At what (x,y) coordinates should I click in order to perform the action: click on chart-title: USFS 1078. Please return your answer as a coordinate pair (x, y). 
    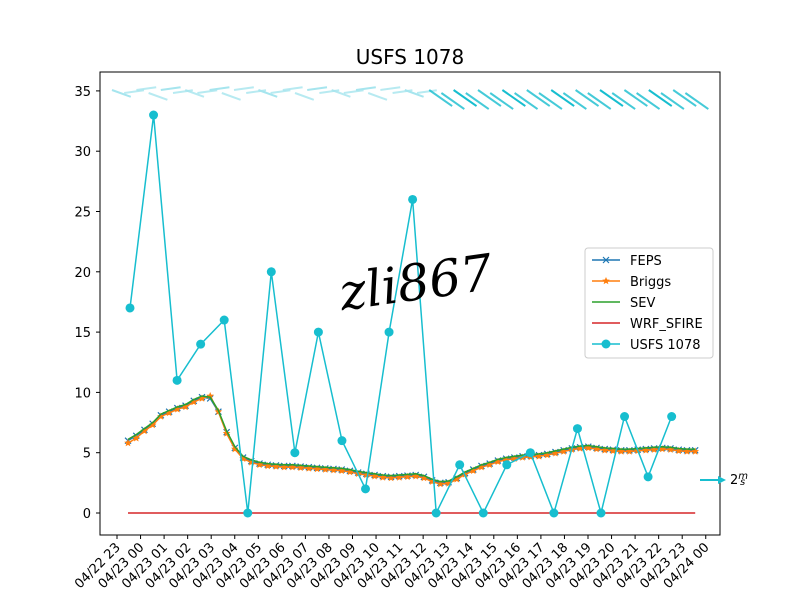
    Looking at the image, I should click on (410, 57).